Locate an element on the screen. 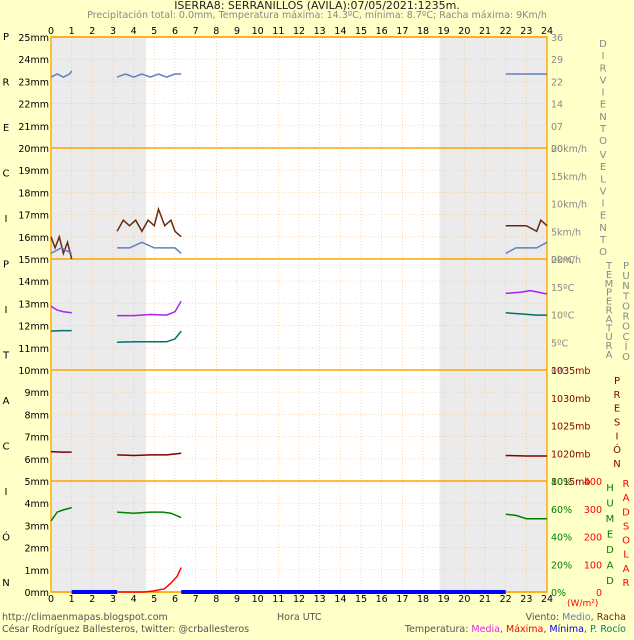  humidity-tick: 80% is located at coordinates (561, 482).